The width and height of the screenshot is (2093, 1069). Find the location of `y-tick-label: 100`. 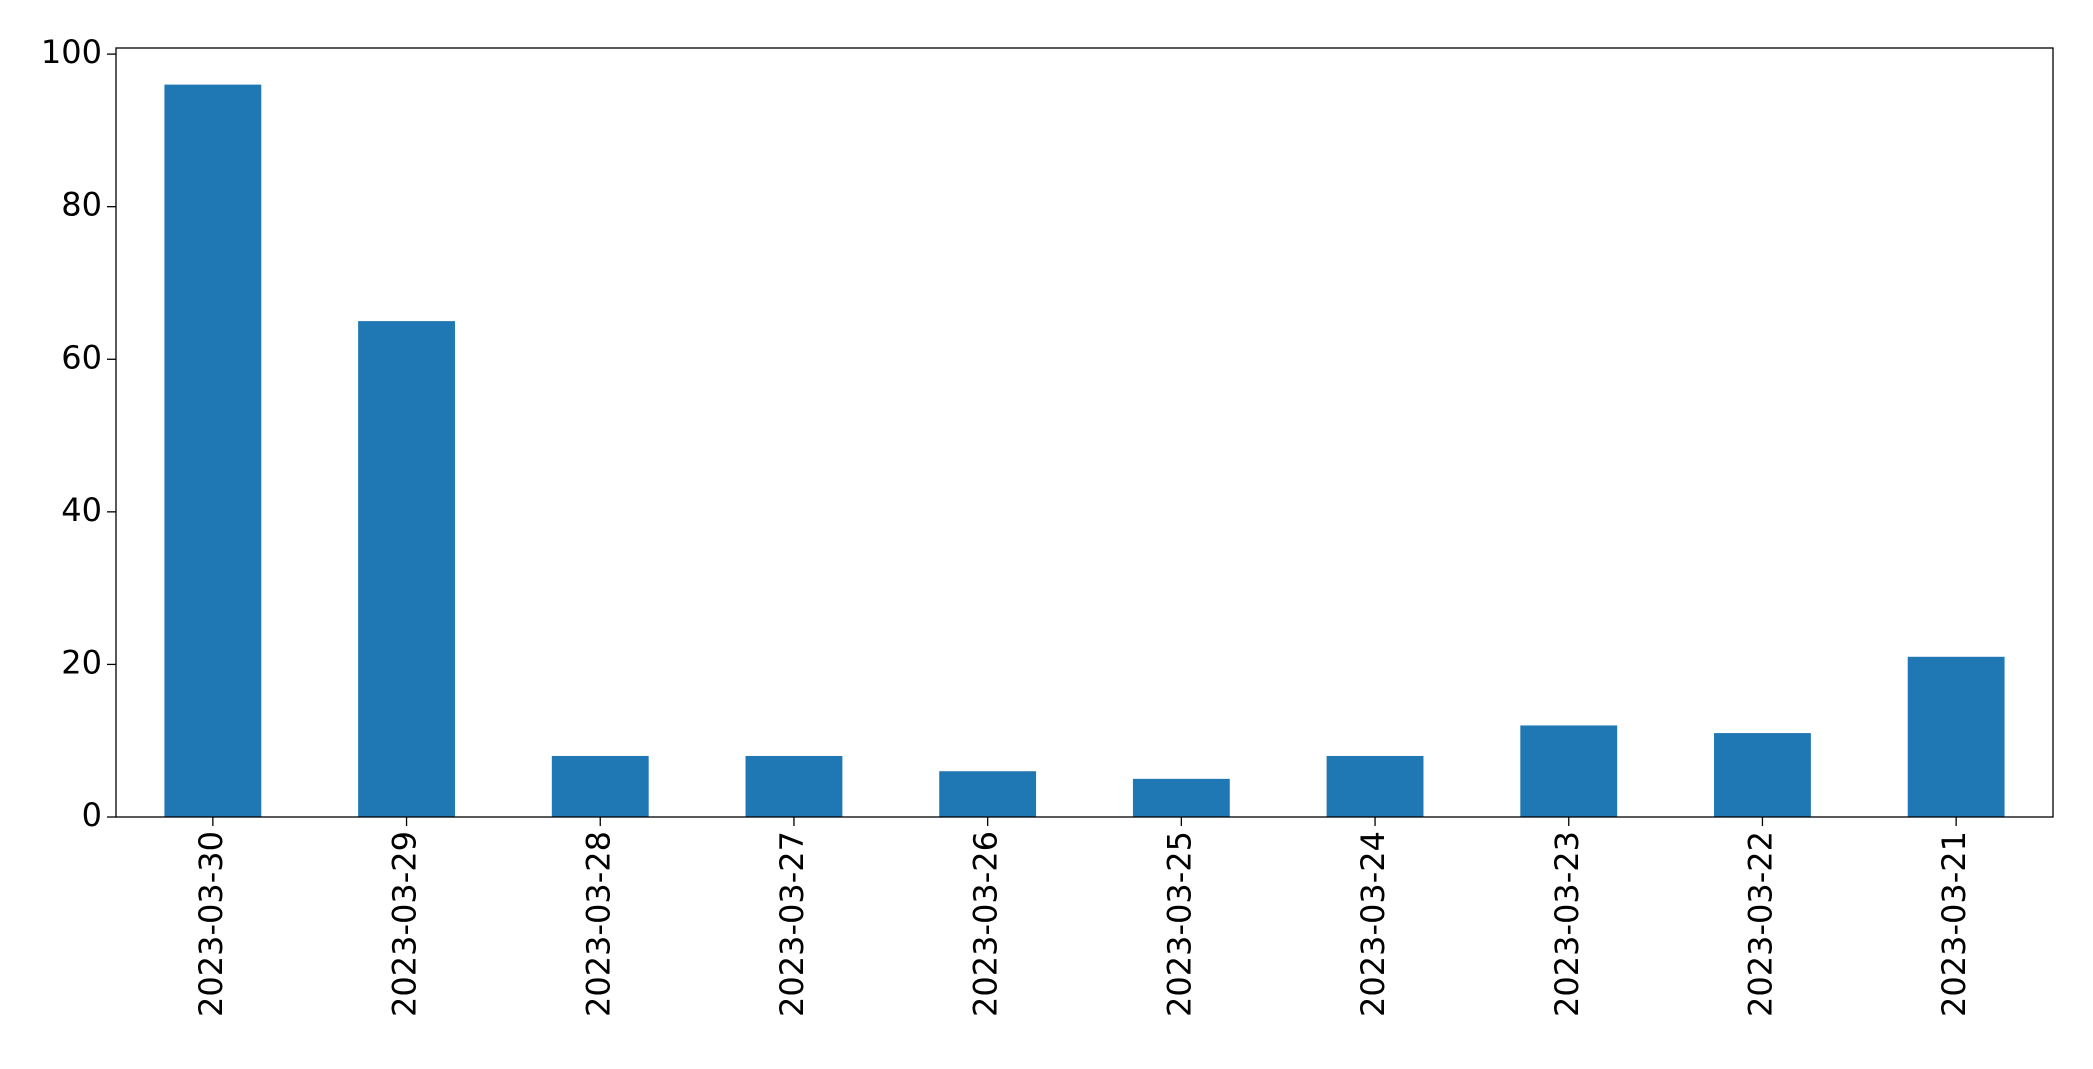

y-tick-label: 100 is located at coordinates (71, 52).